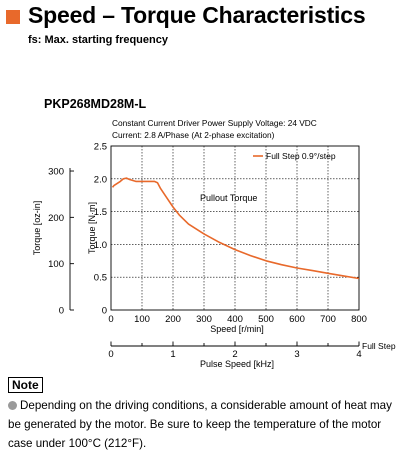  I want to click on y2-tick-label: 100, so click(56, 264).